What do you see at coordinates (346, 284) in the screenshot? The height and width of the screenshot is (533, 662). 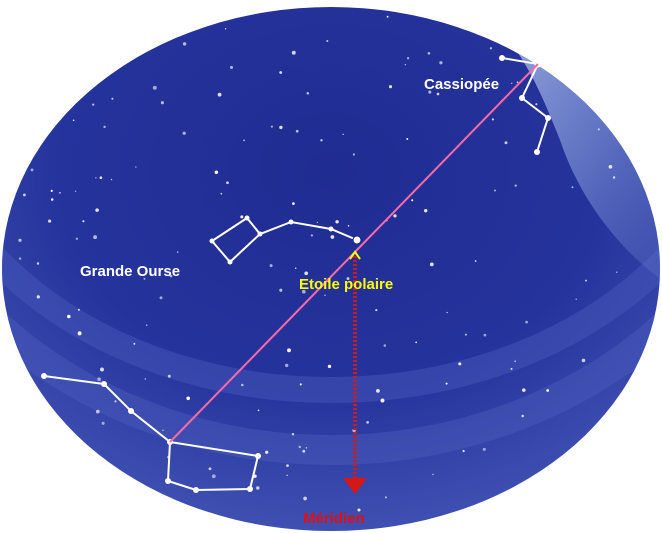 I see `label-etoile-polaire: Etoile polaire` at bounding box center [346, 284].